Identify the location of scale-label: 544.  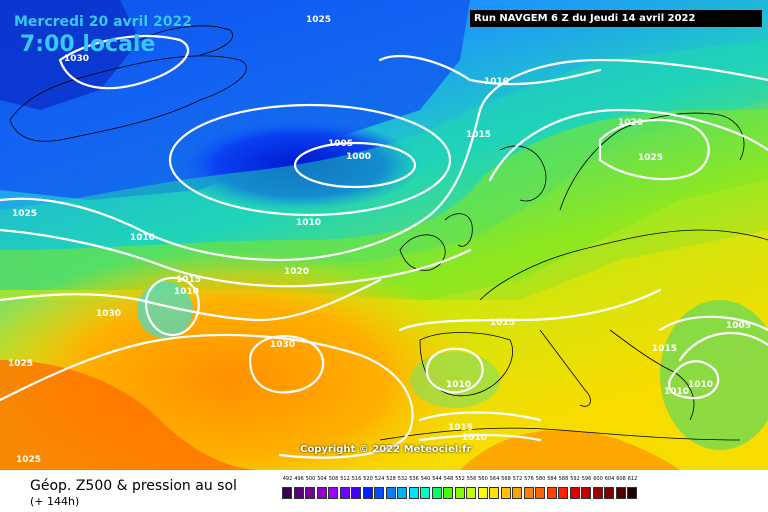
(437, 479).